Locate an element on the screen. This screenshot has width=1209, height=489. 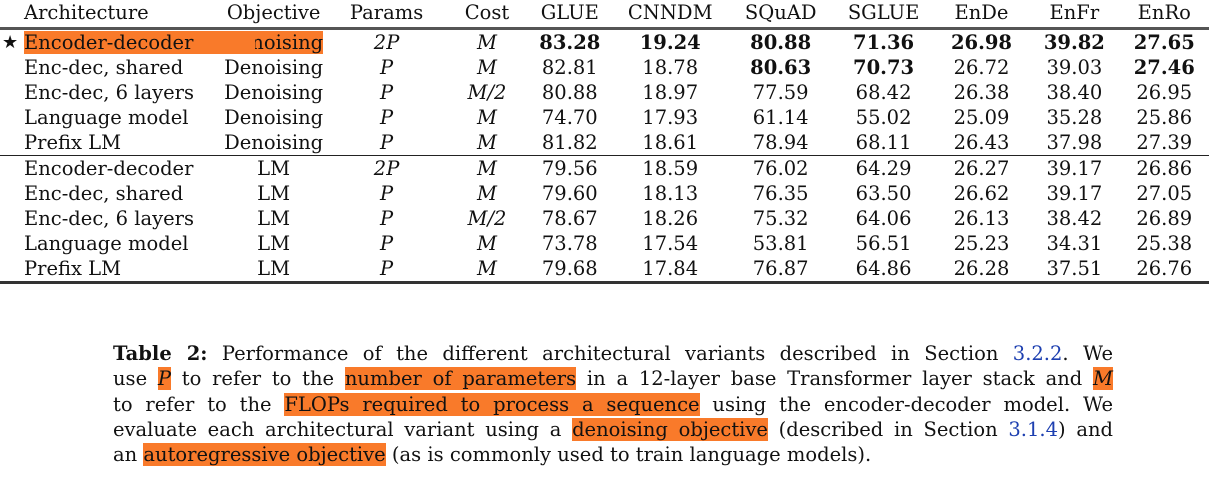
caption-text: an is located at coordinates (128, 455).